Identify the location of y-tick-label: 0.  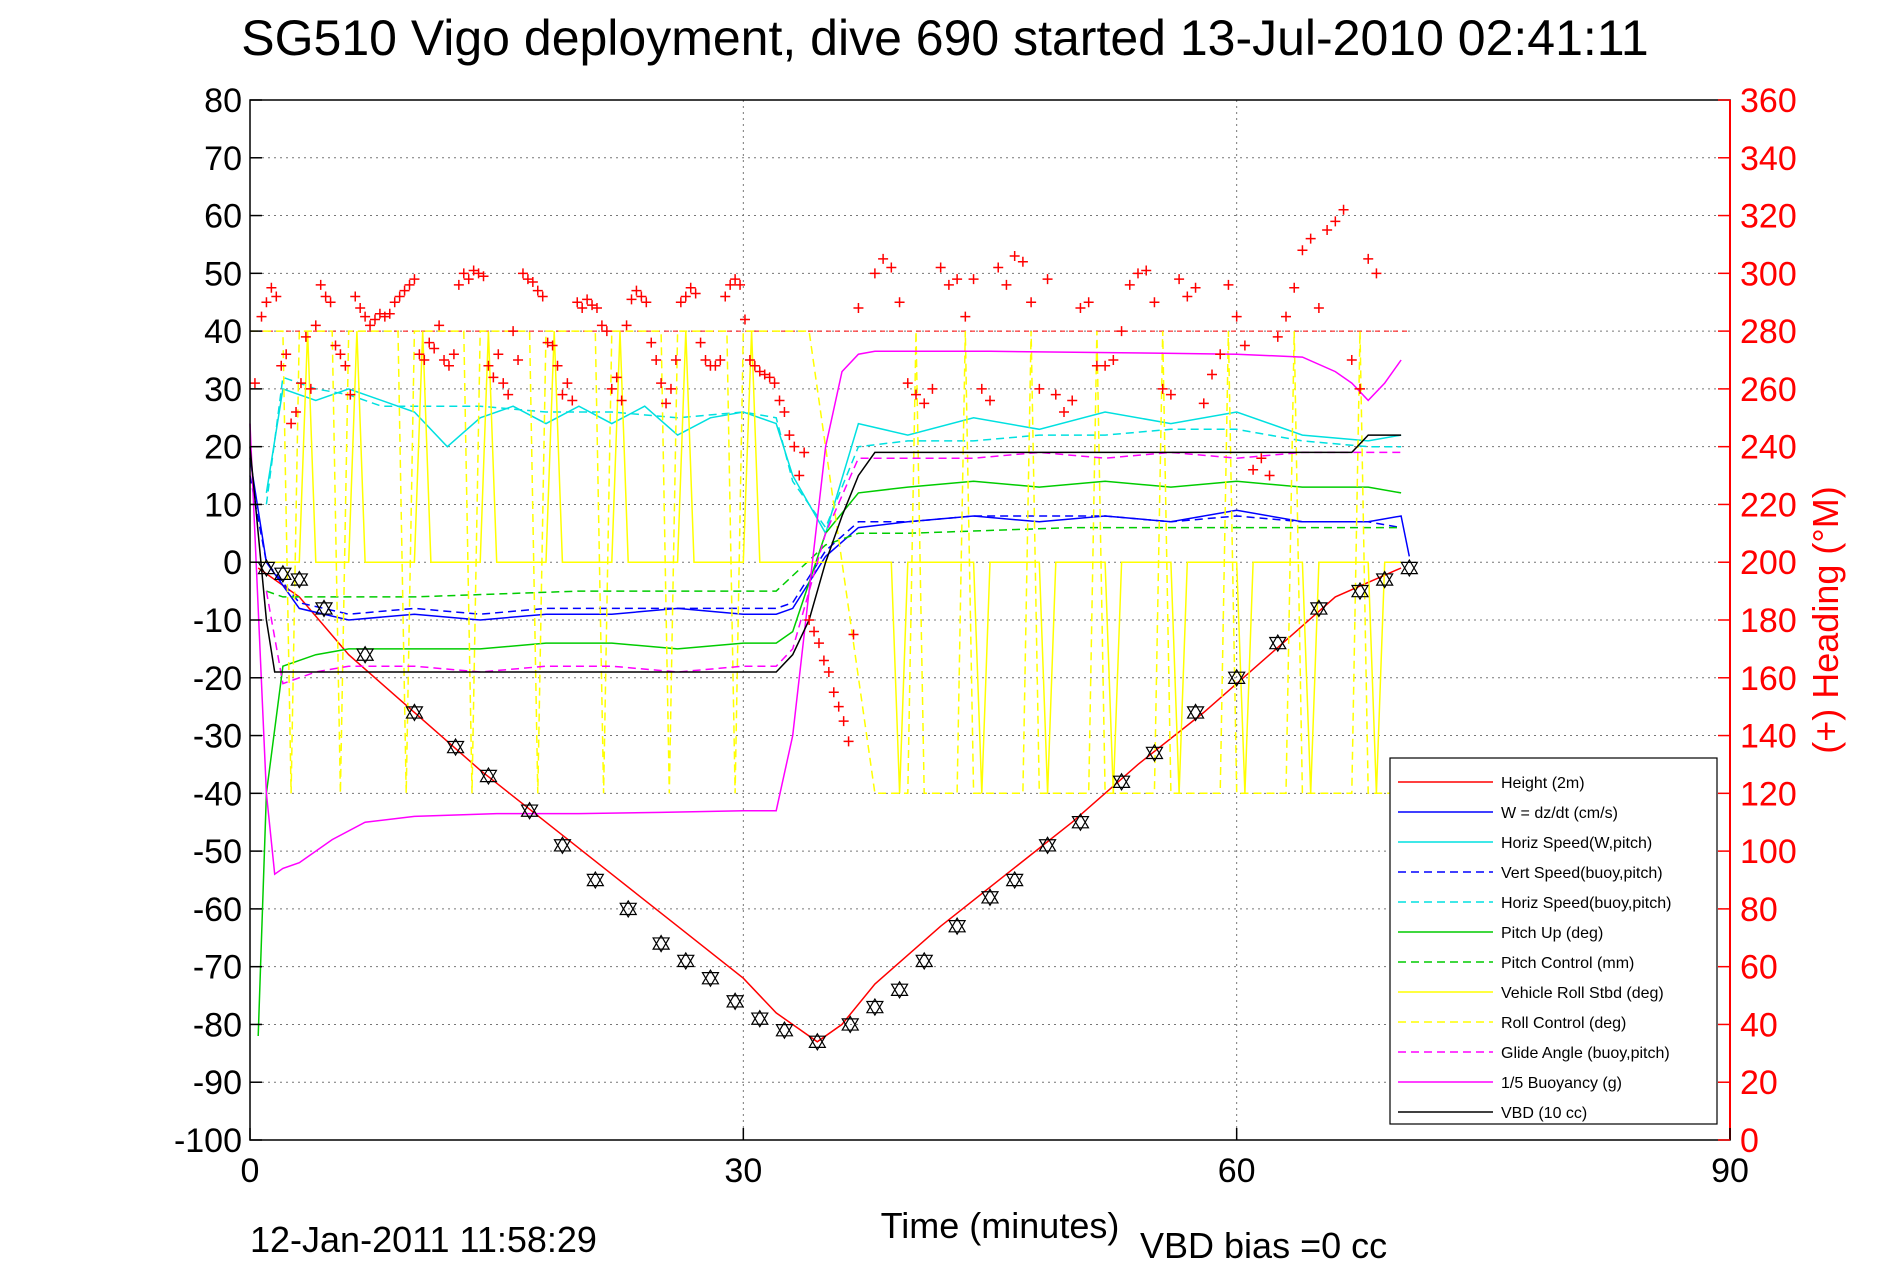
(232, 563).